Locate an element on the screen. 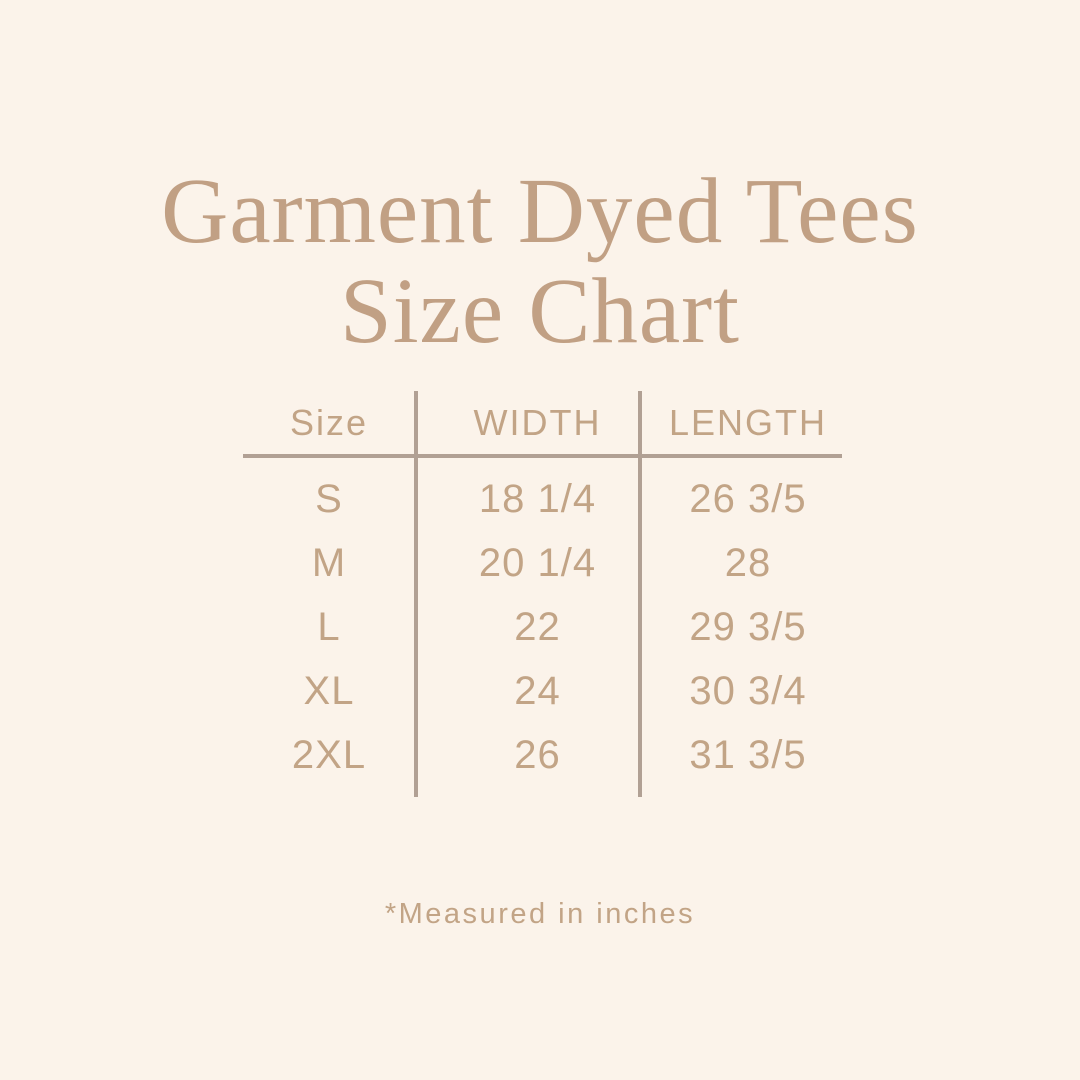 The height and width of the screenshot is (1080, 1080). table-header-row: Size WIDTH LENGTH is located at coordinates (542, 422).